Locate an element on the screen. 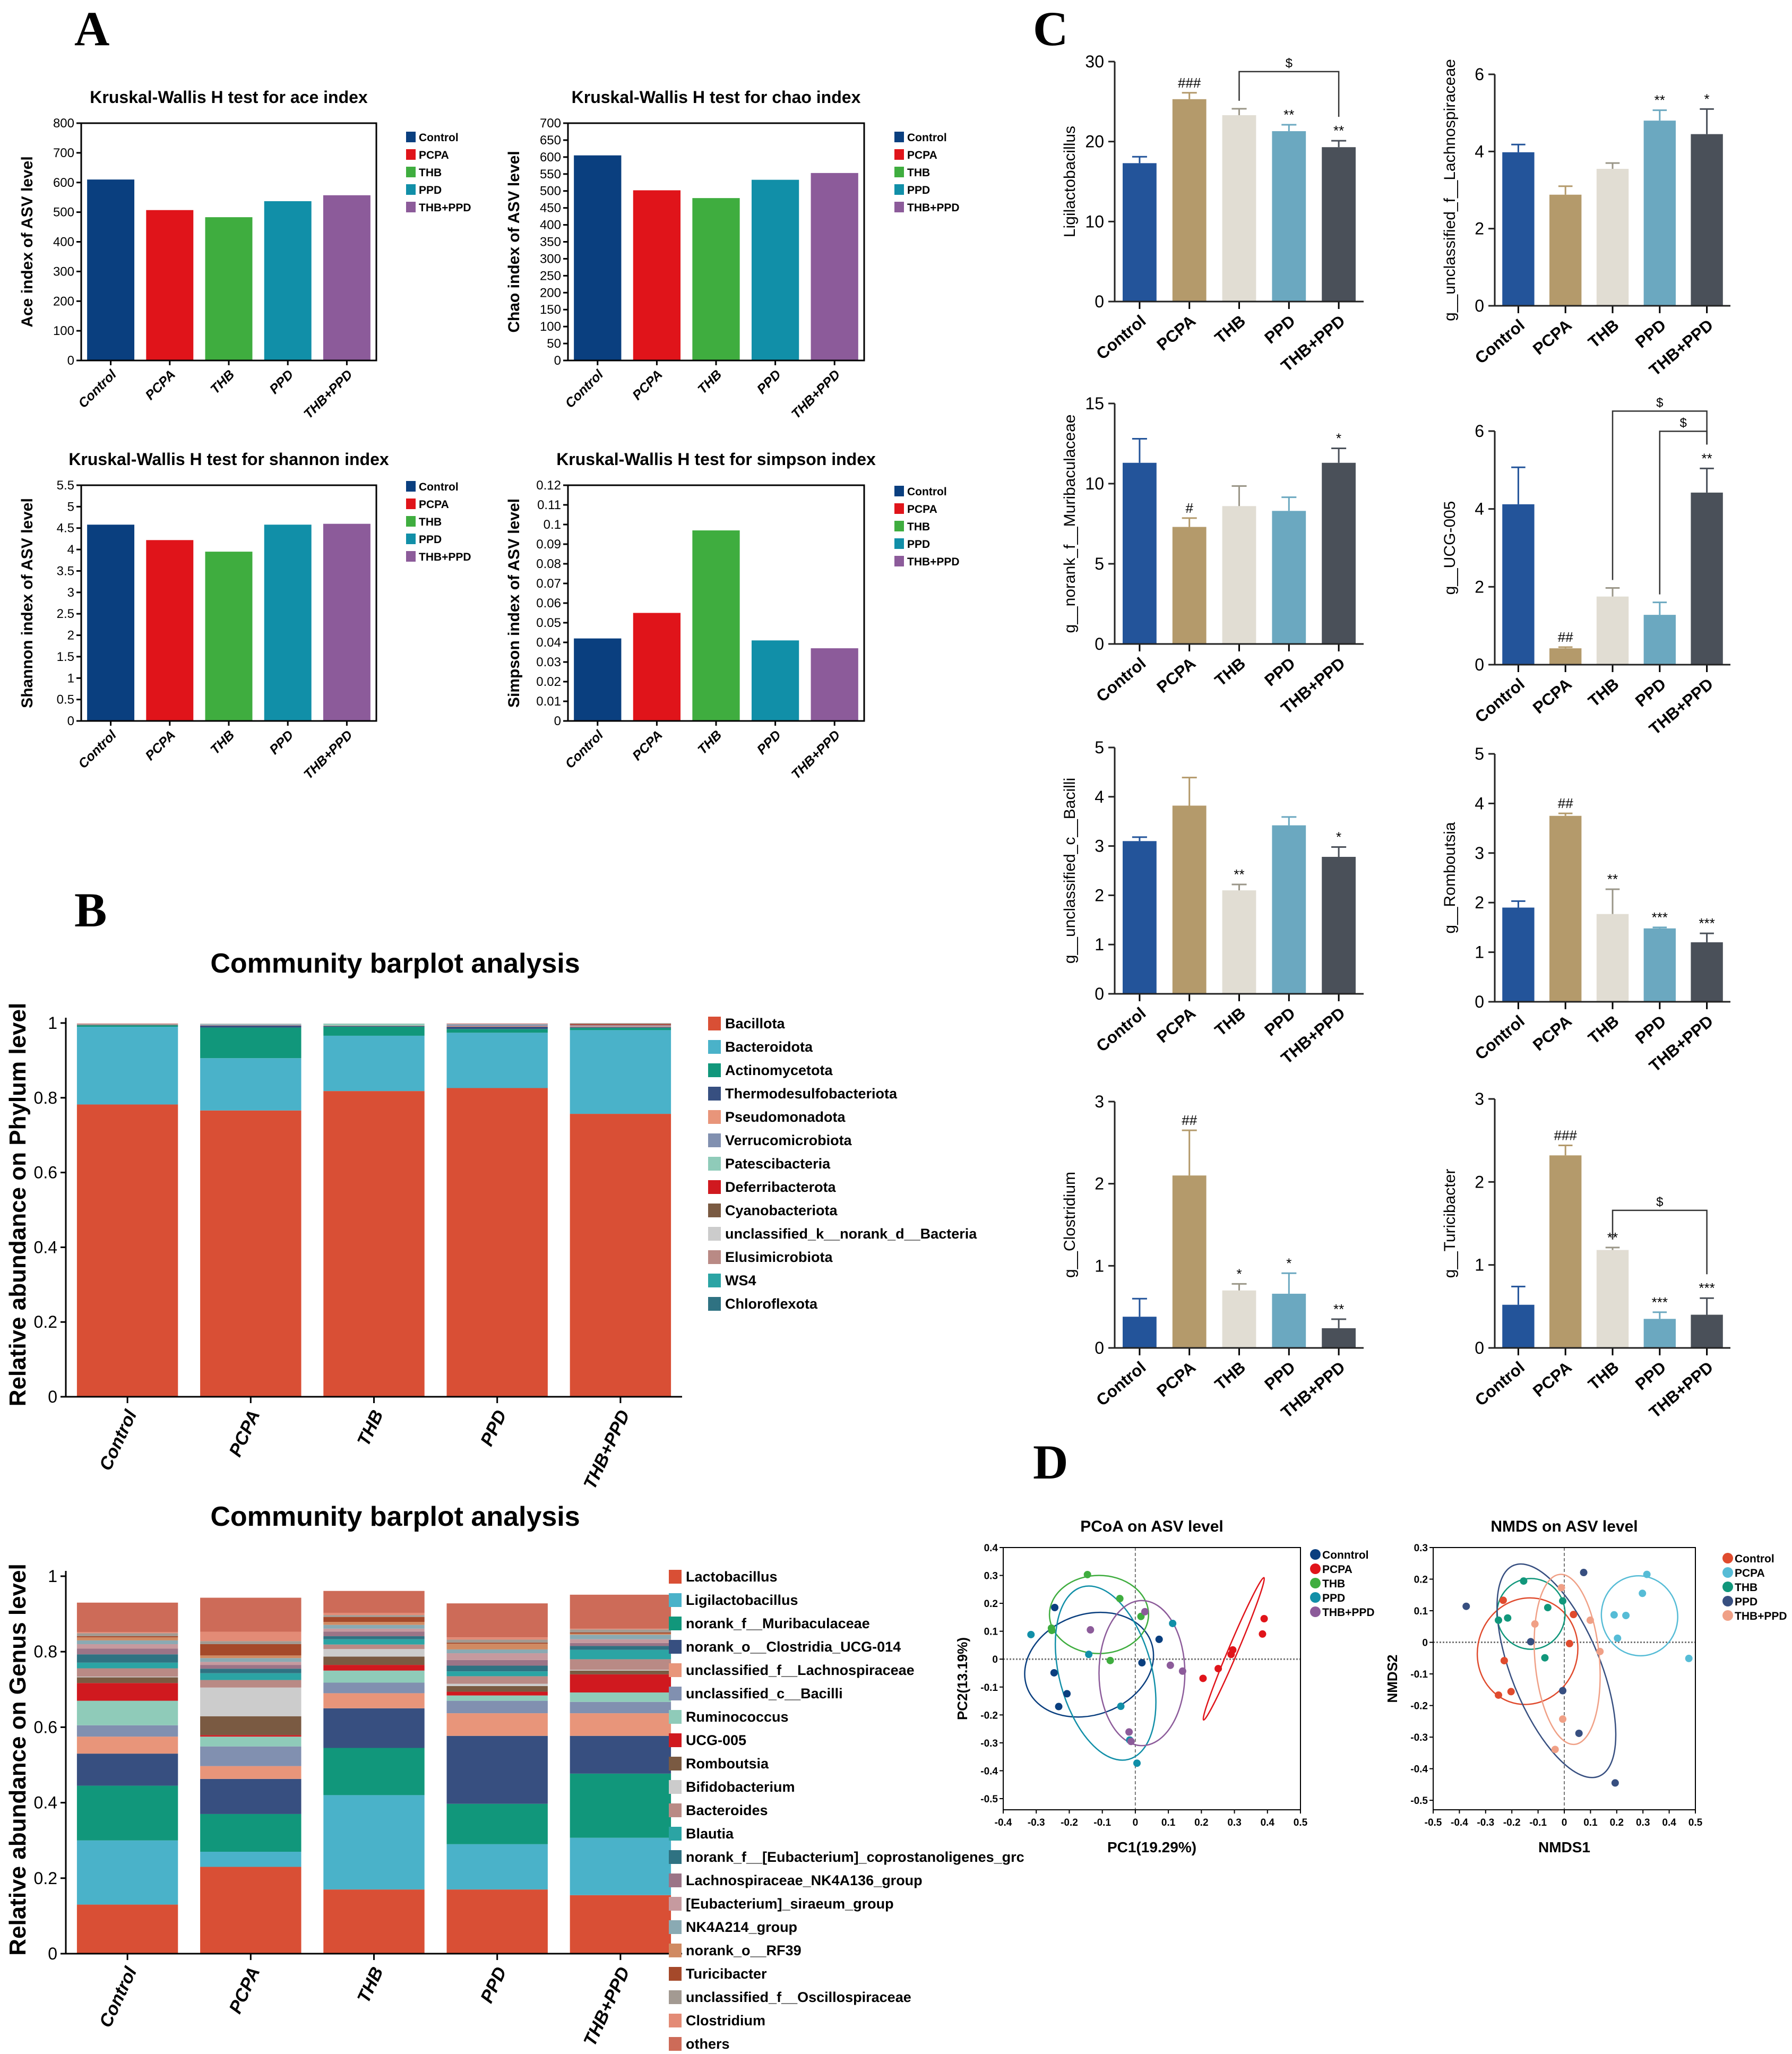  legend-label: norank_o__Clostridia_UCG-014 is located at coordinates (793, 1647).